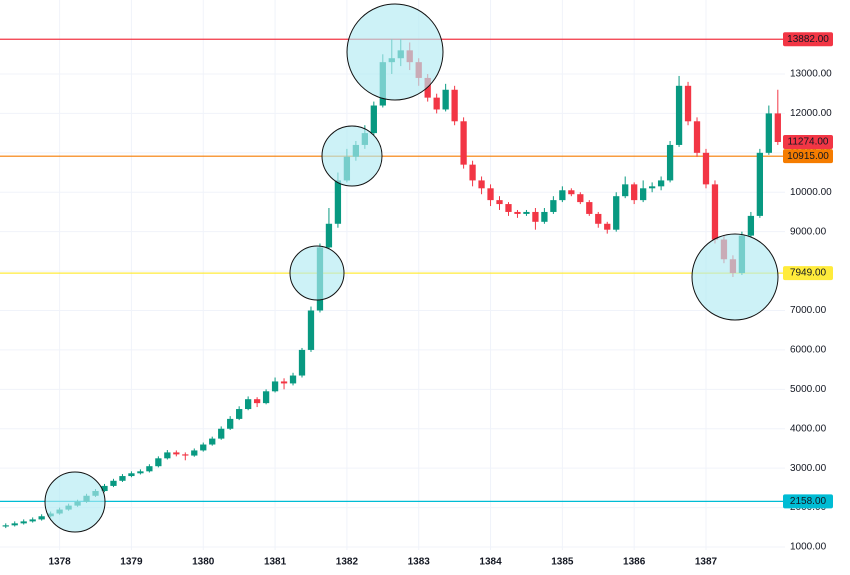 The image size is (850, 575). Describe the element at coordinates (808, 428) in the screenshot. I see `y-tick-label: 4000.00` at that location.